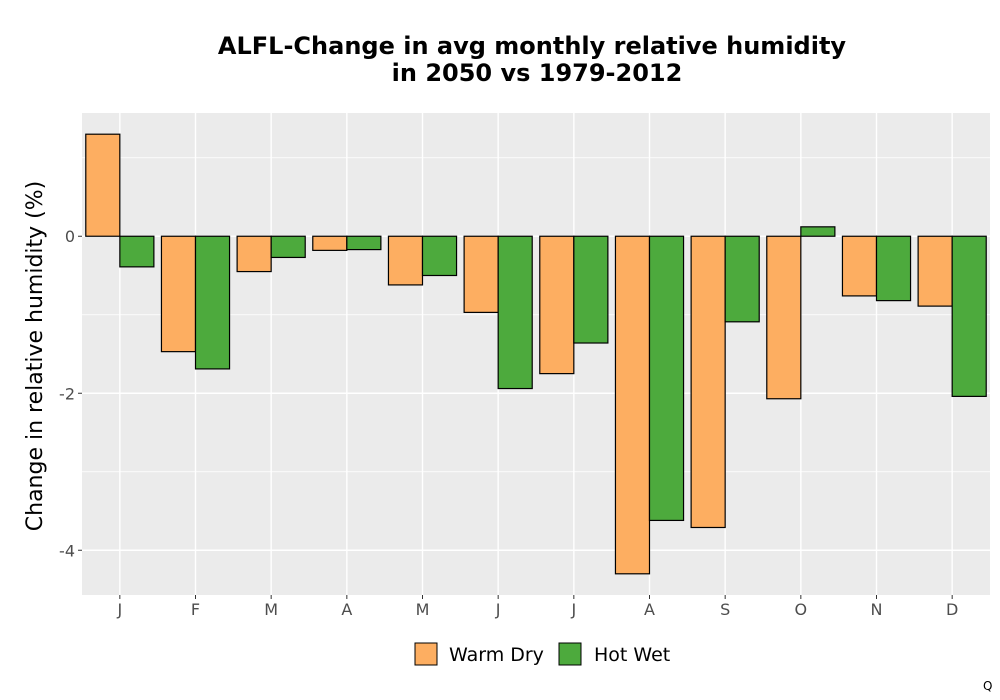 This screenshot has width=1000, height=700. Describe the element at coordinates (195, 609) in the screenshot. I see `x-tick-label: F` at that location.